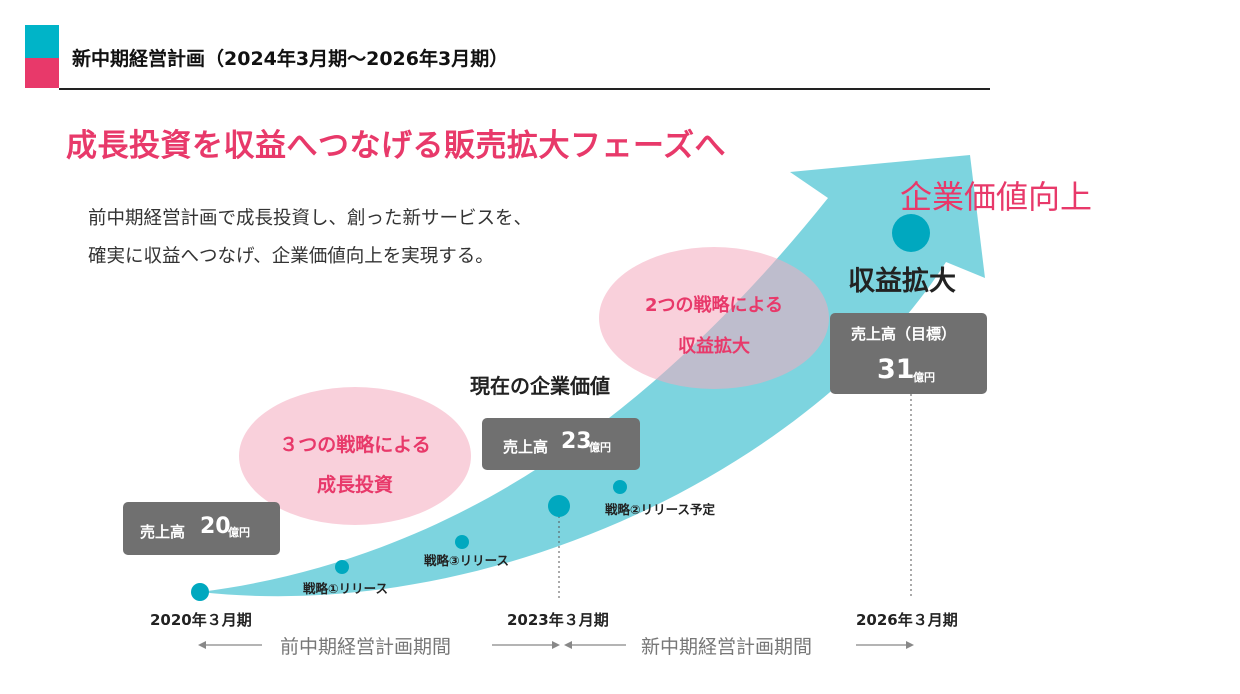  What do you see at coordinates (907, 620) in the screenshot?
I see `year-2026: 2026年３月期` at bounding box center [907, 620].